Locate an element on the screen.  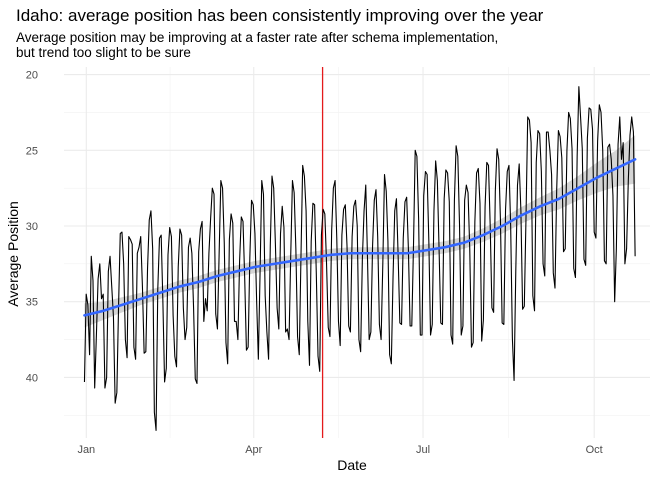
x-tick-label: Jan is located at coordinates (86, 450).